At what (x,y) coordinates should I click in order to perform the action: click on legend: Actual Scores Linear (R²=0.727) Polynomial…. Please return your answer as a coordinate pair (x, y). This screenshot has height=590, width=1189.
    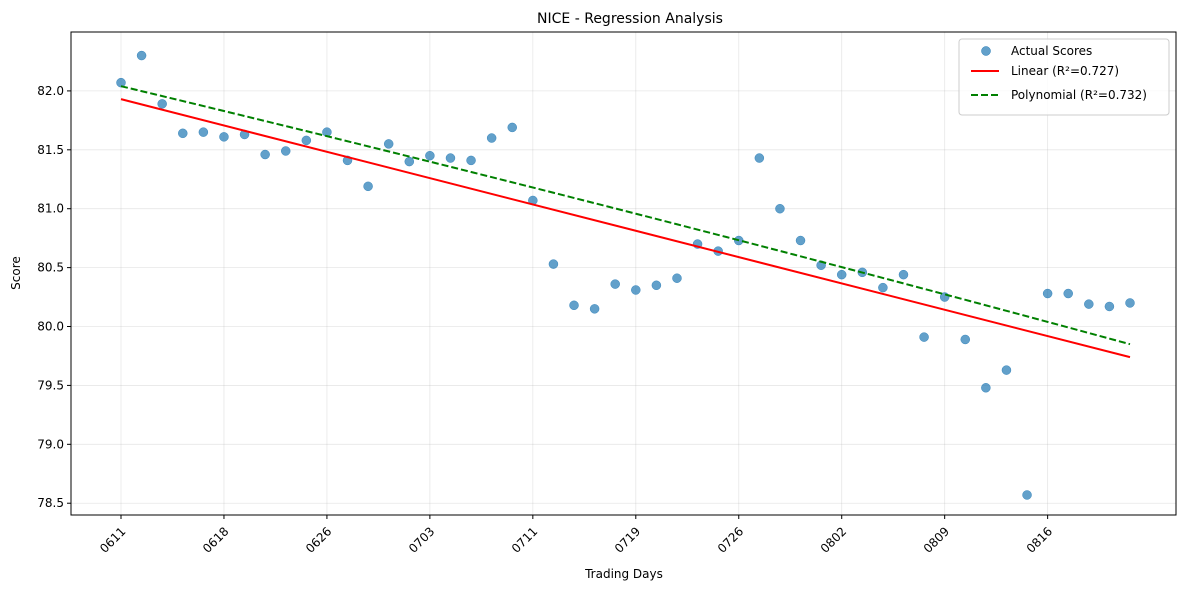
    Looking at the image, I should click on (1064, 77).